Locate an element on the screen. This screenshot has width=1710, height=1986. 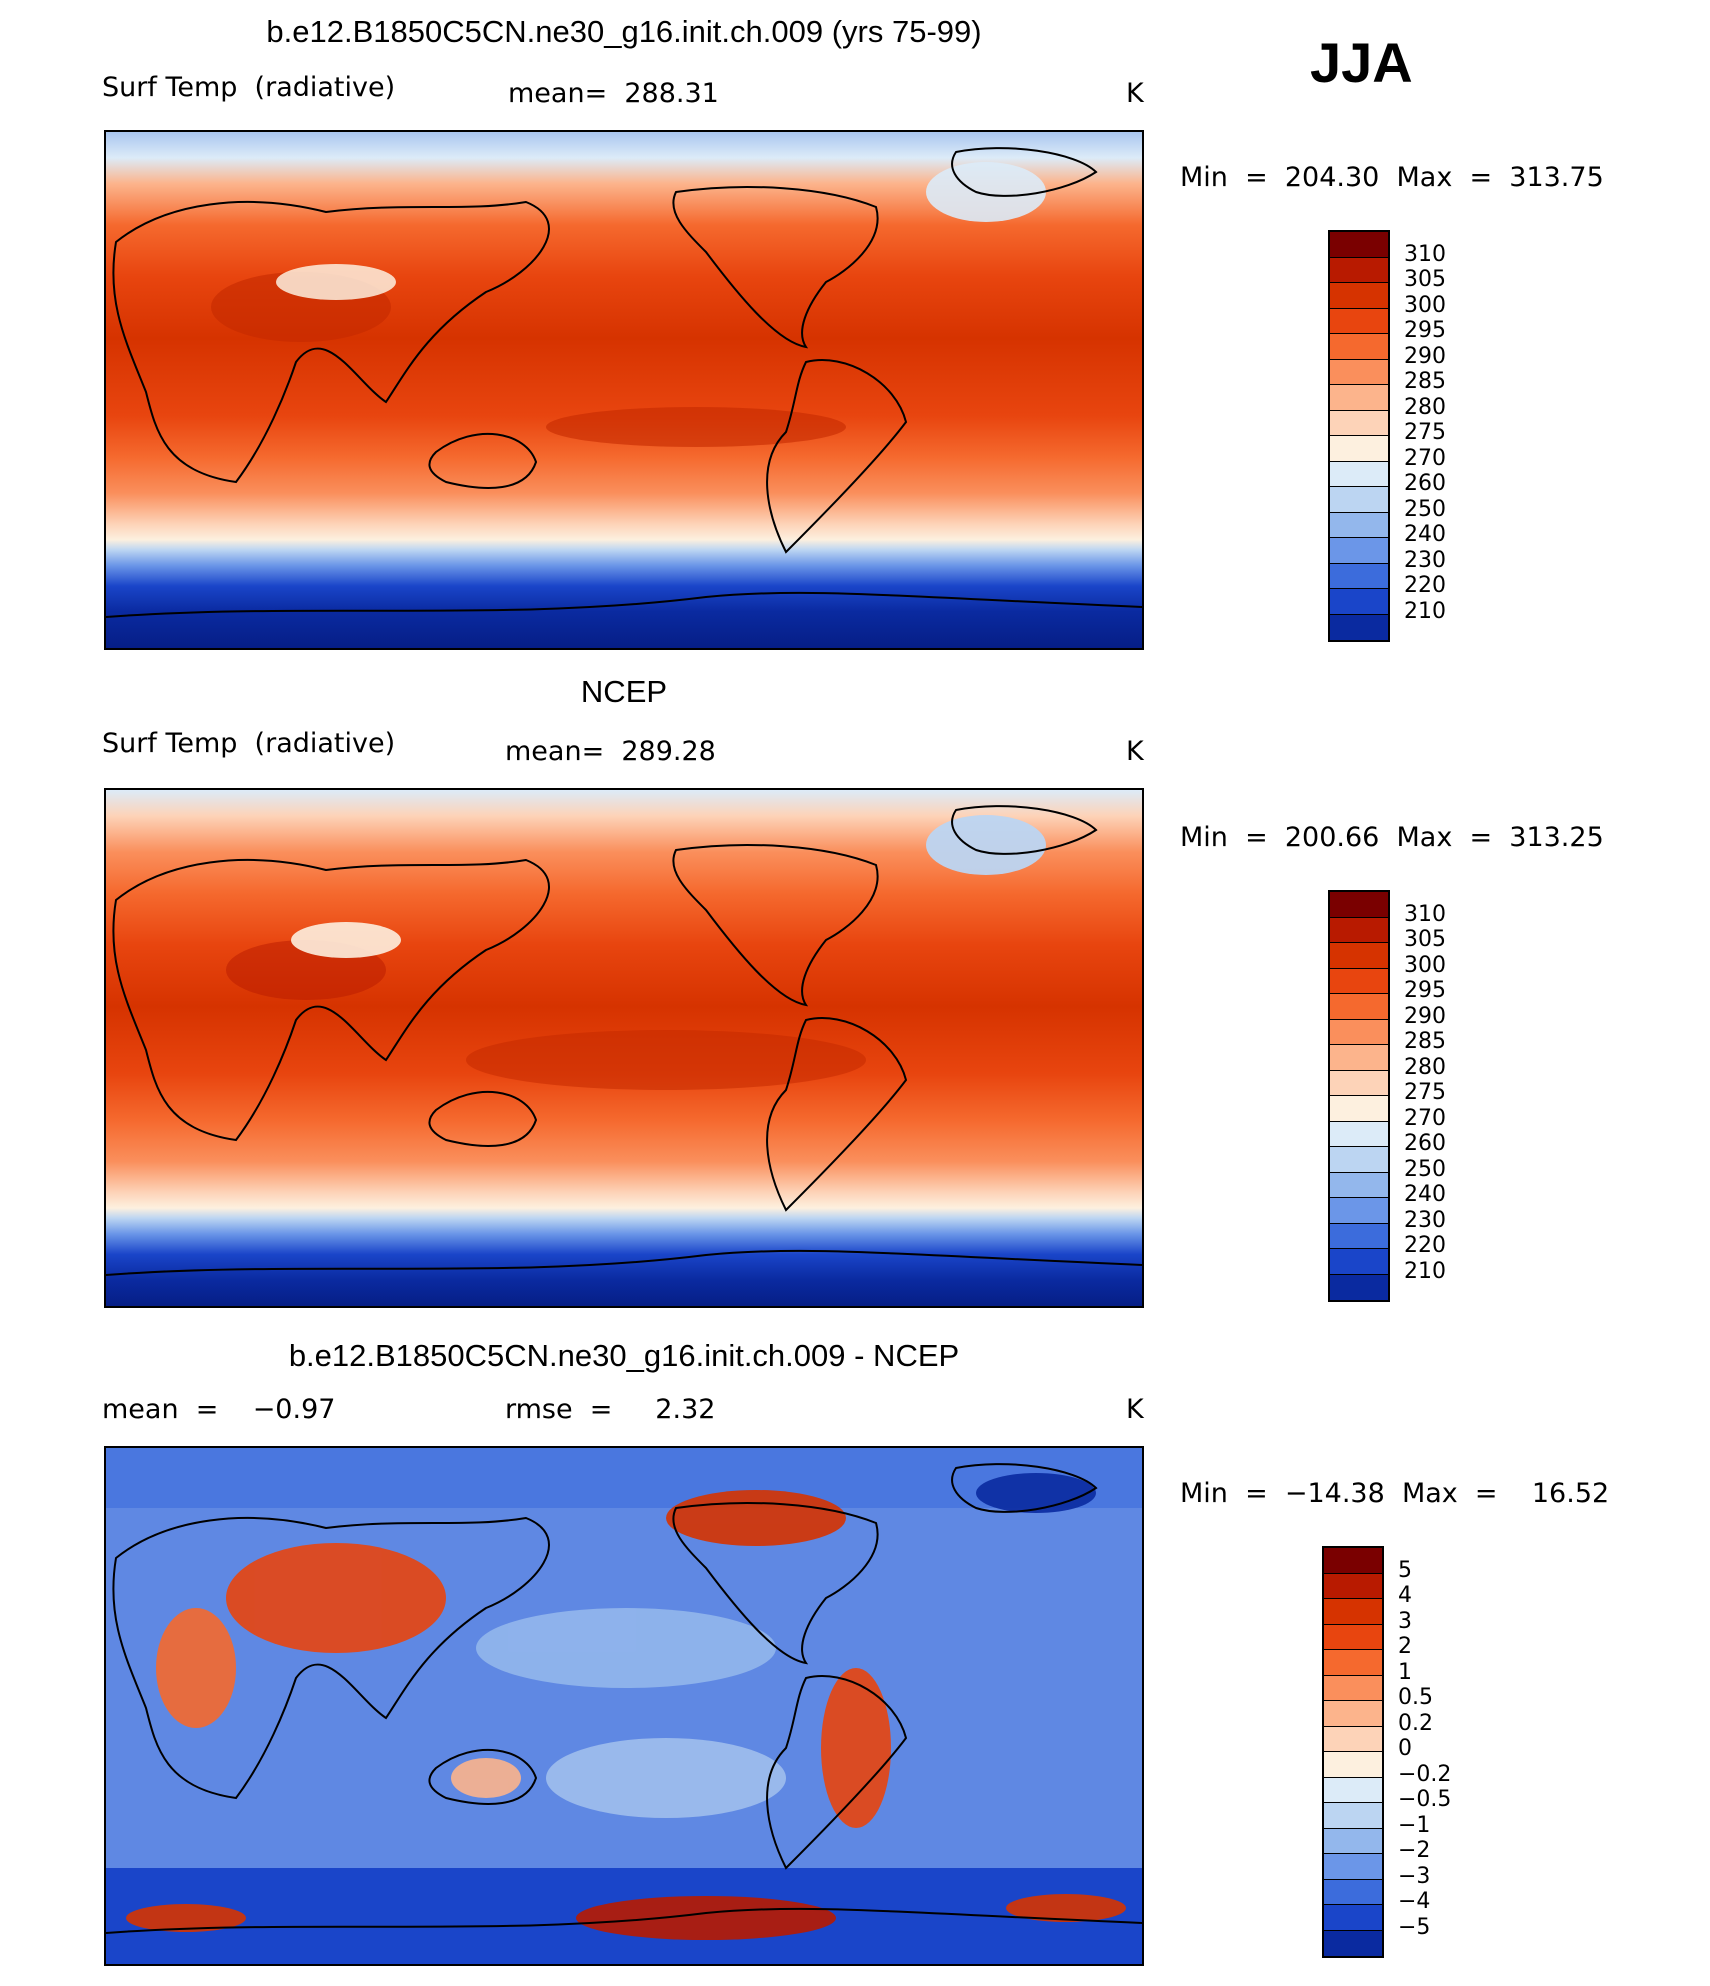
colorbar-tick-label: 3 is located at coordinates (1405, 1621).